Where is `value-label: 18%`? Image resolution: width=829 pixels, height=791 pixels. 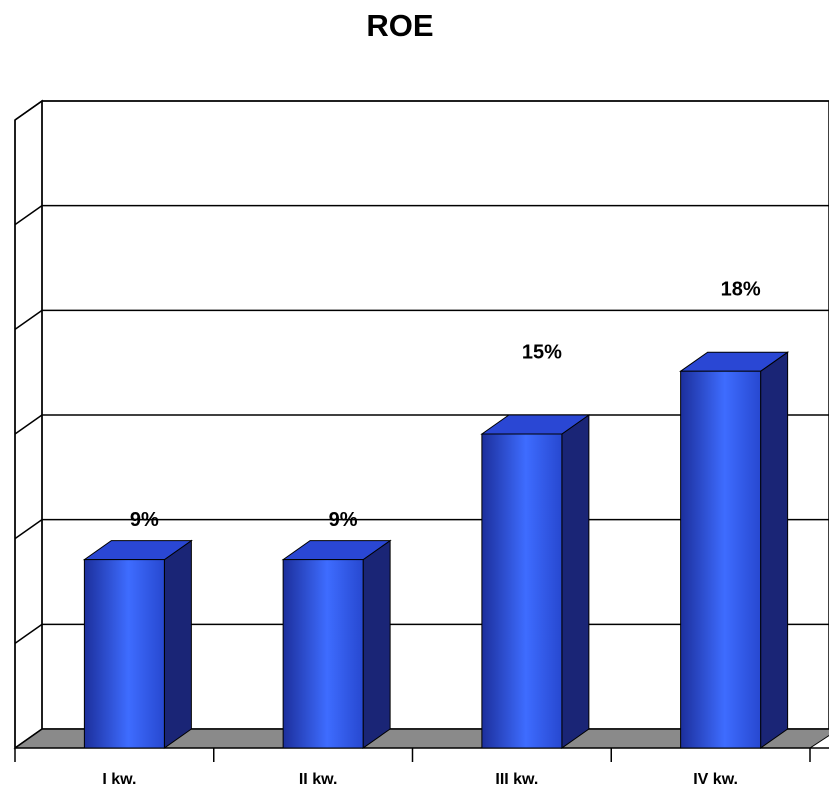
value-label: 18% is located at coordinates (741, 289).